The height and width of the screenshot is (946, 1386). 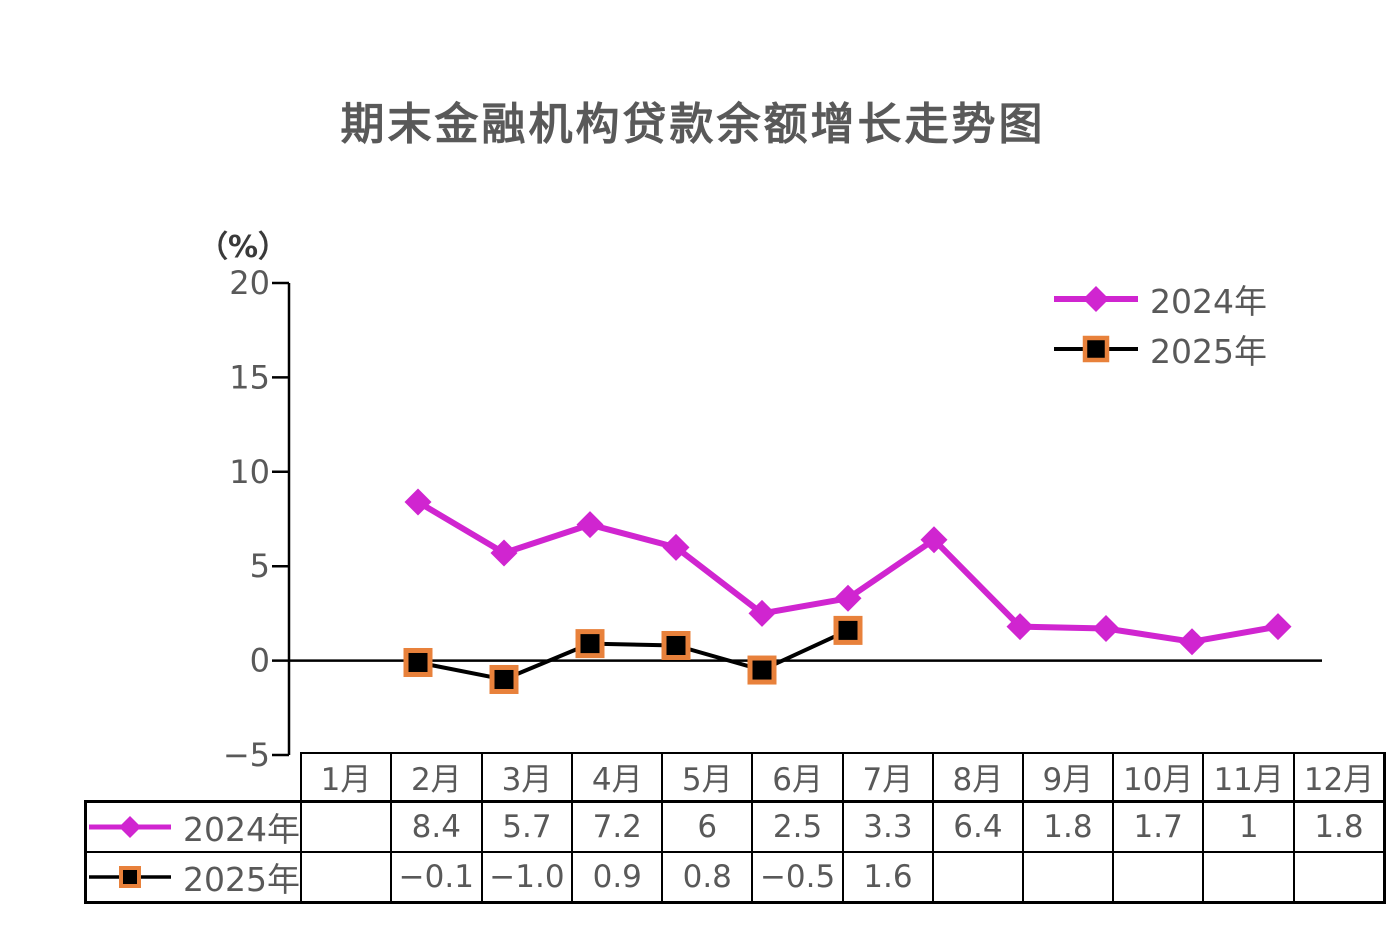 I want to click on value-cell: 3.3, so click(x=887, y=826).